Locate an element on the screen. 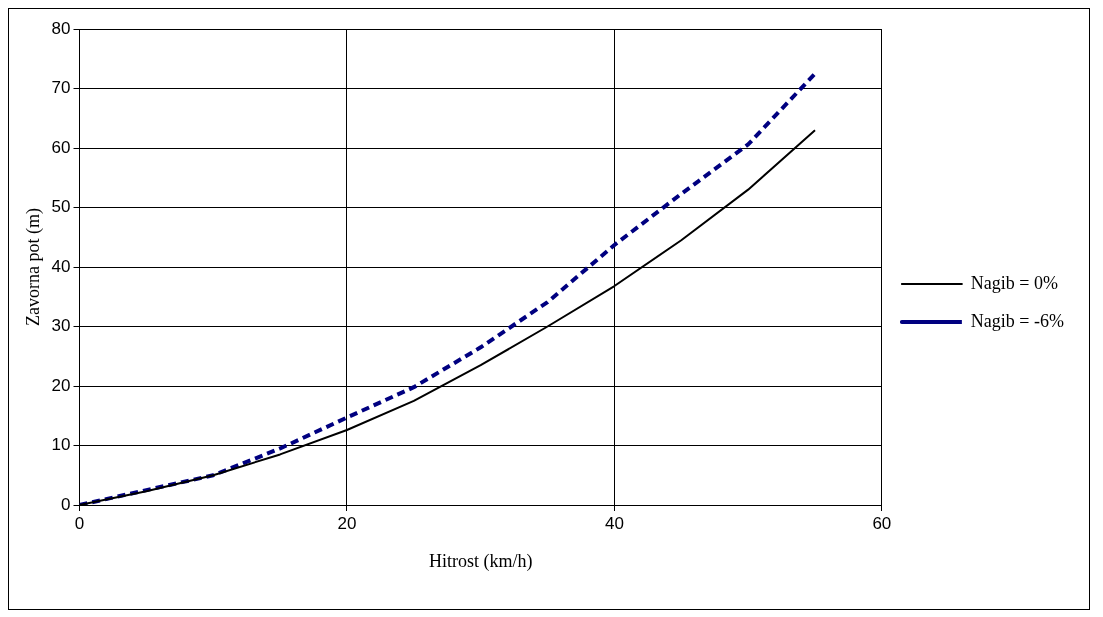  y-tick-label: 40 is located at coordinates (61, 266).